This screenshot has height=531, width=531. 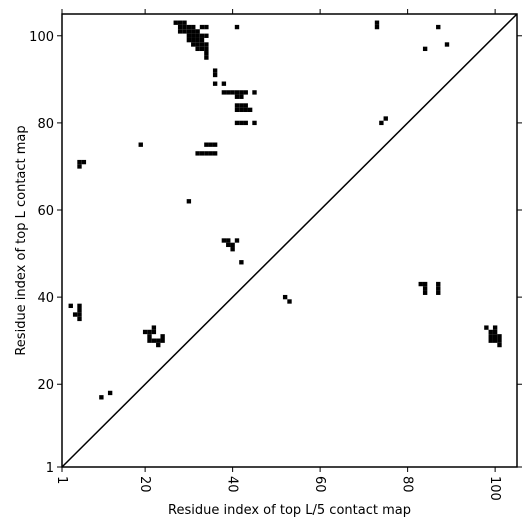 What do you see at coordinates (278, 488) in the screenshot?
I see `x-axis-tick-labels: 1 20 40 60 80 100` at bounding box center [278, 488].